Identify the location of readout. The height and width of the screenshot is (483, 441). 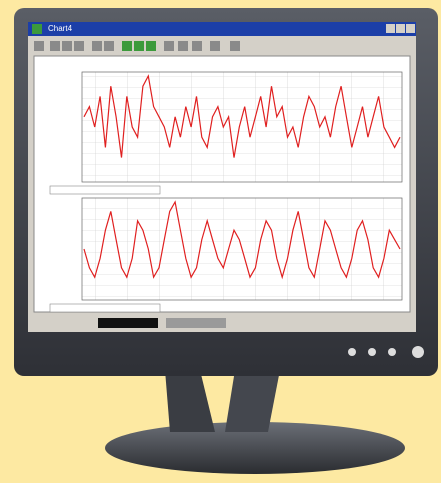
(128, 323).